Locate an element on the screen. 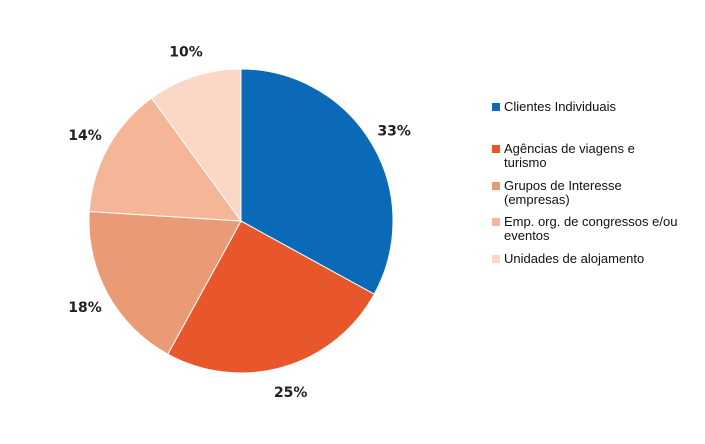  legend-label: Unidades de alojamento is located at coordinates (574, 258).